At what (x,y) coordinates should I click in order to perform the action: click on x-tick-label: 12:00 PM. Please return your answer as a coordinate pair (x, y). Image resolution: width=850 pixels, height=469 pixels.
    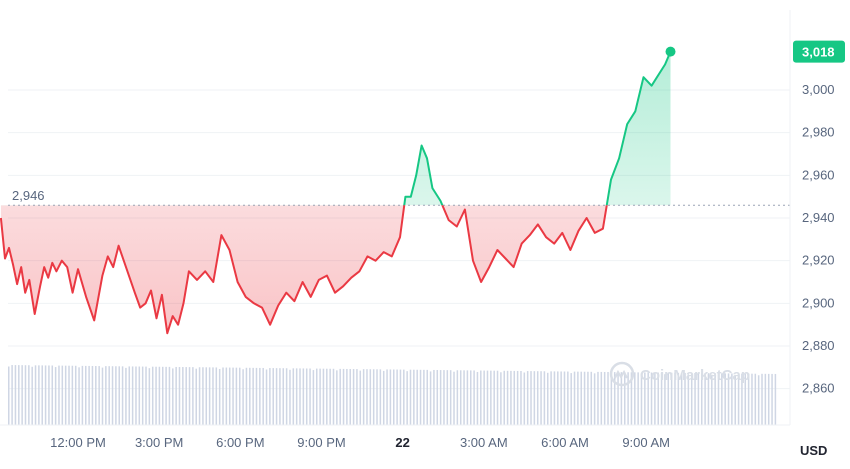
    Looking at the image, I should click on (78, 442).